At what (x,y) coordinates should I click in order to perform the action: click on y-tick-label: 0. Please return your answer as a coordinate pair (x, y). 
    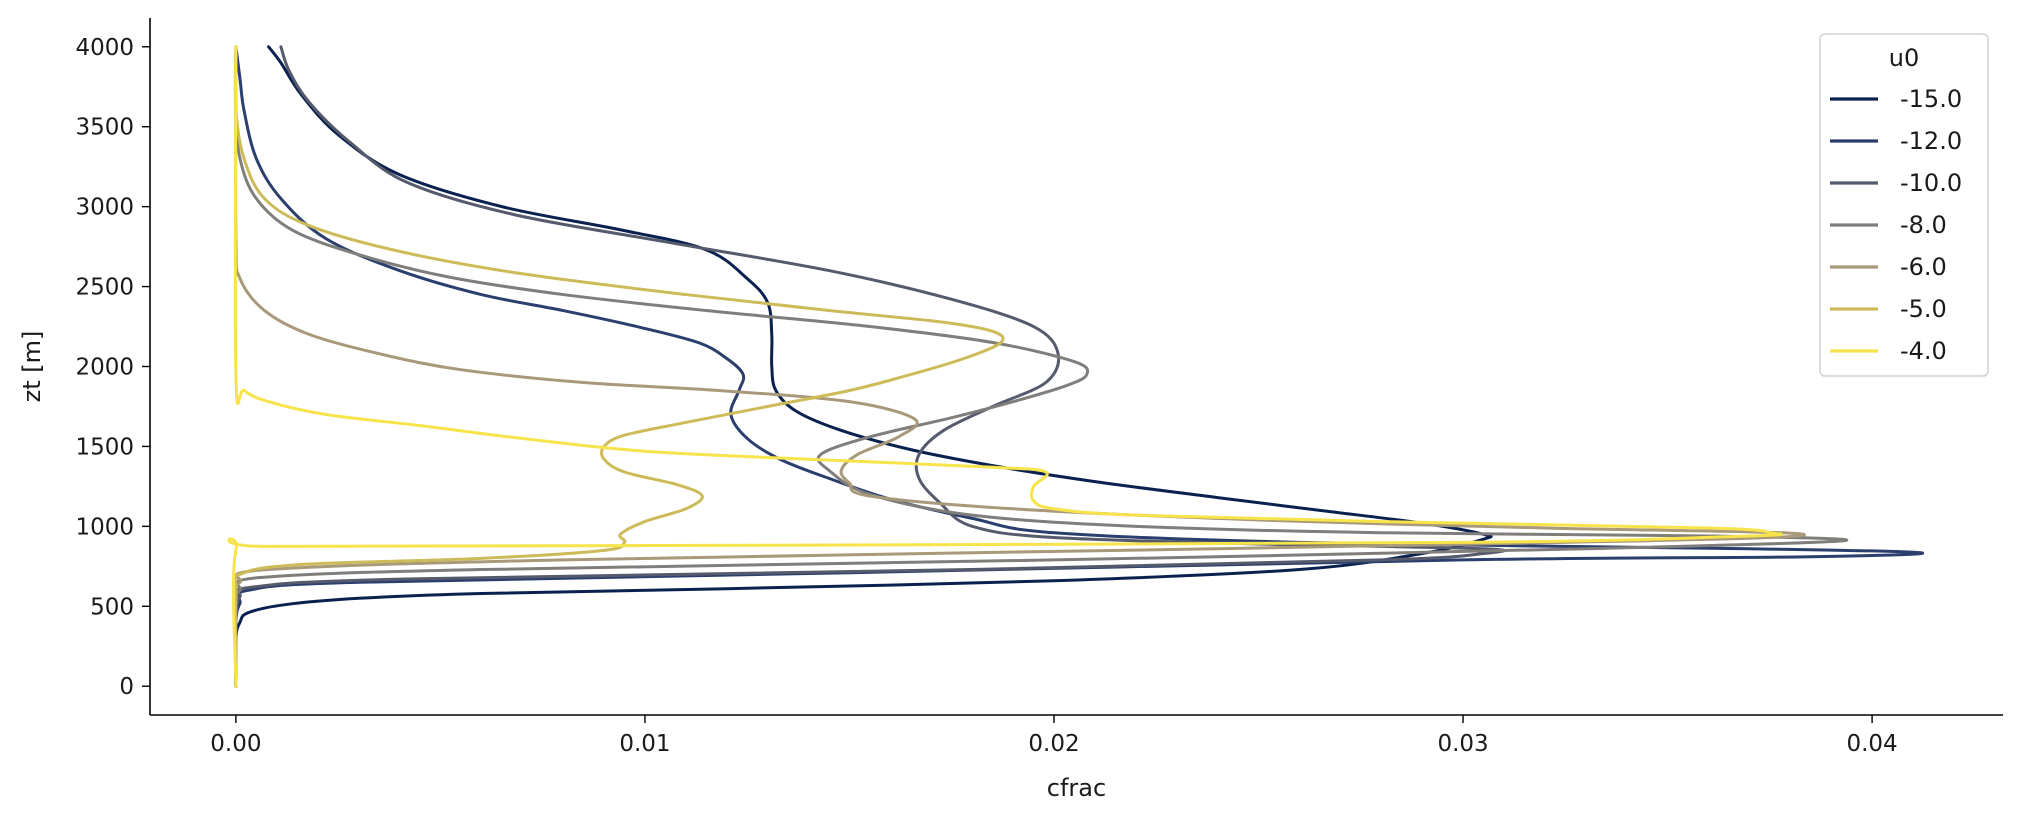
    Looking at the image, I should click on (126, 687).